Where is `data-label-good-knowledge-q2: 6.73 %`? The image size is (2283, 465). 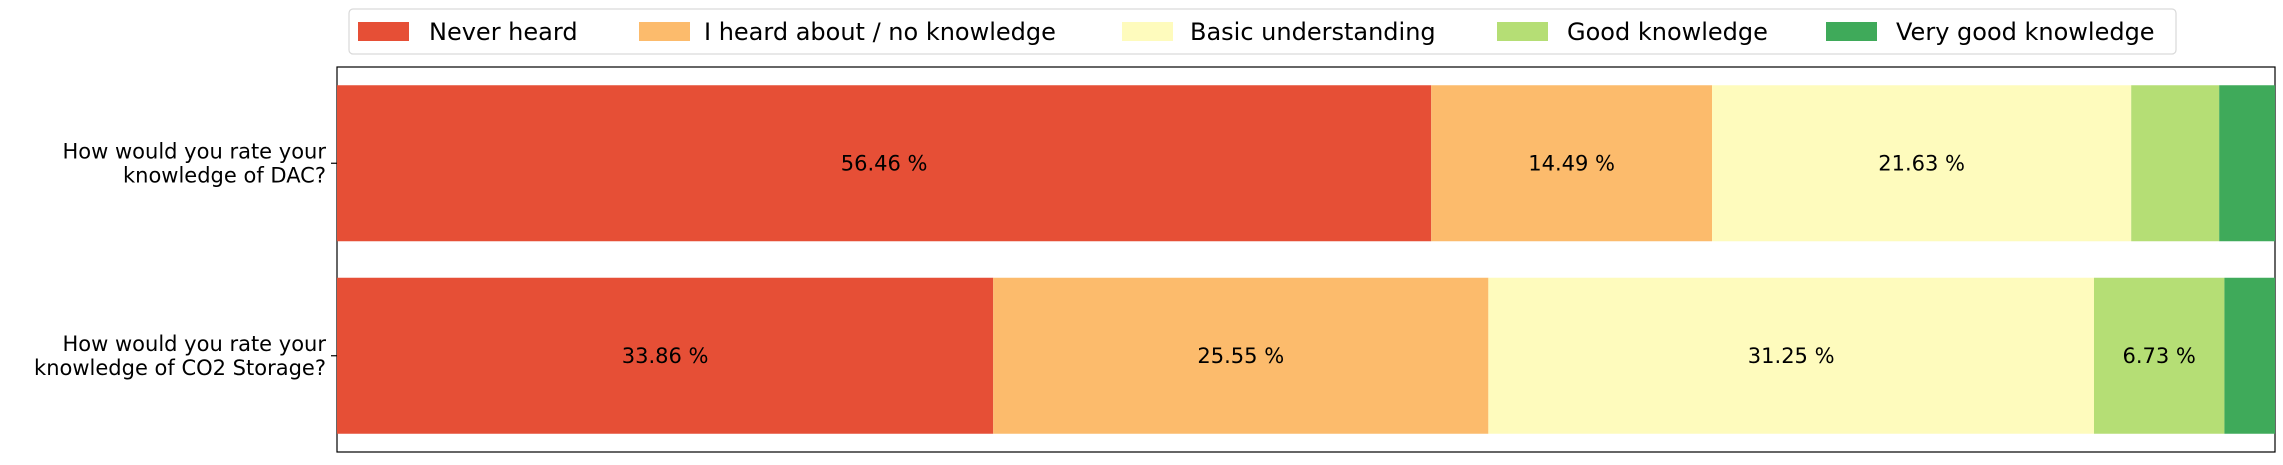
data-label-good-knowledge-q2: 6.73 % is located at coordinates (2159, 356).